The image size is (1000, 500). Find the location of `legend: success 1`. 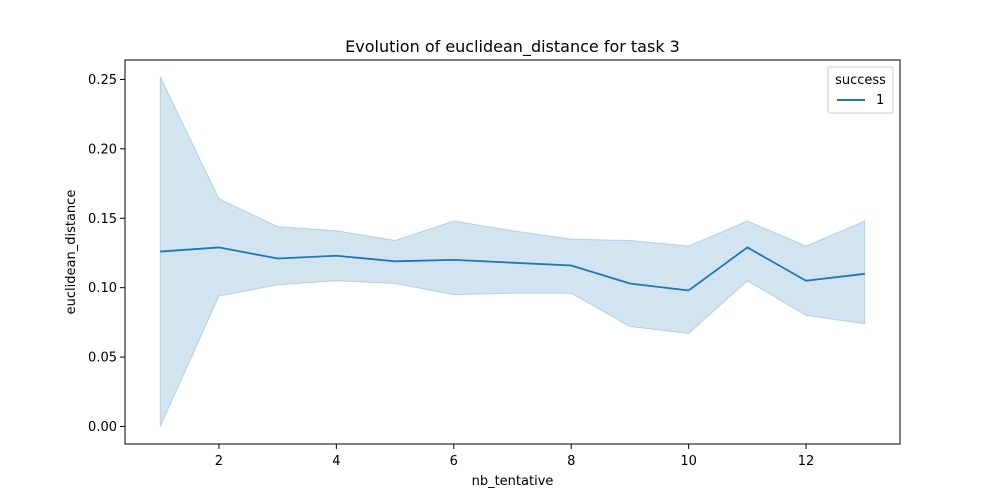

legend: success 1 is located at coordinates (860, 90).